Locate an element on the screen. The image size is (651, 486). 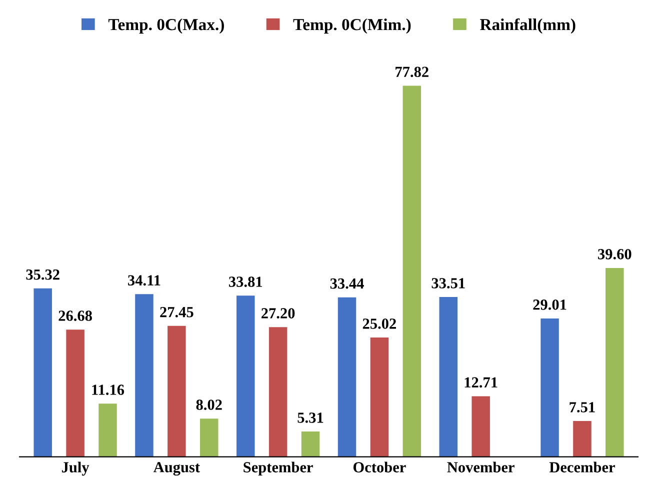
data-label: 33.81 is located at coordinates (245, 281).